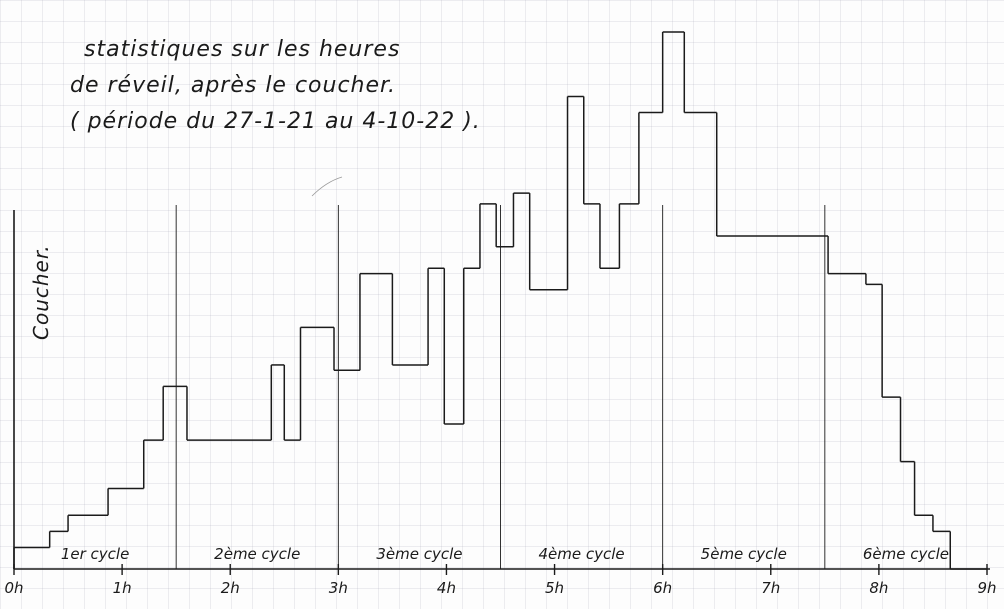  Describe the element at coordinates (338, 588) in the screenshot. I see `x-tick-label-3: 3h` at that location.